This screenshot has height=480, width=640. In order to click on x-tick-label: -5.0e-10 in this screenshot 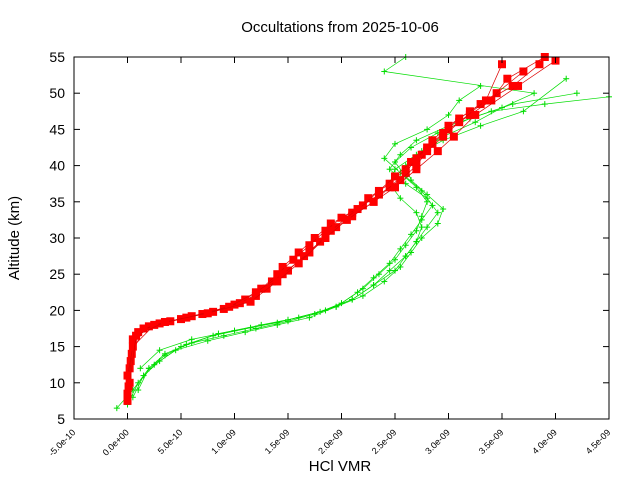, I will do `click(62, 442)`.